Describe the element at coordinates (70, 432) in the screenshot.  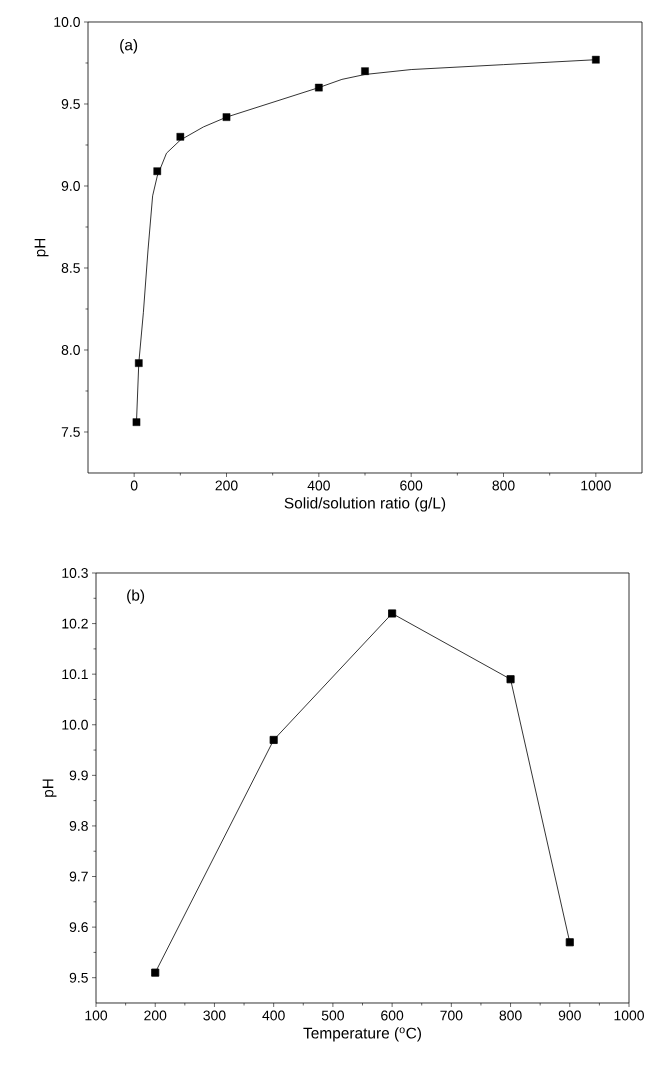
I see `y-tick-label: 7.5` at that location.